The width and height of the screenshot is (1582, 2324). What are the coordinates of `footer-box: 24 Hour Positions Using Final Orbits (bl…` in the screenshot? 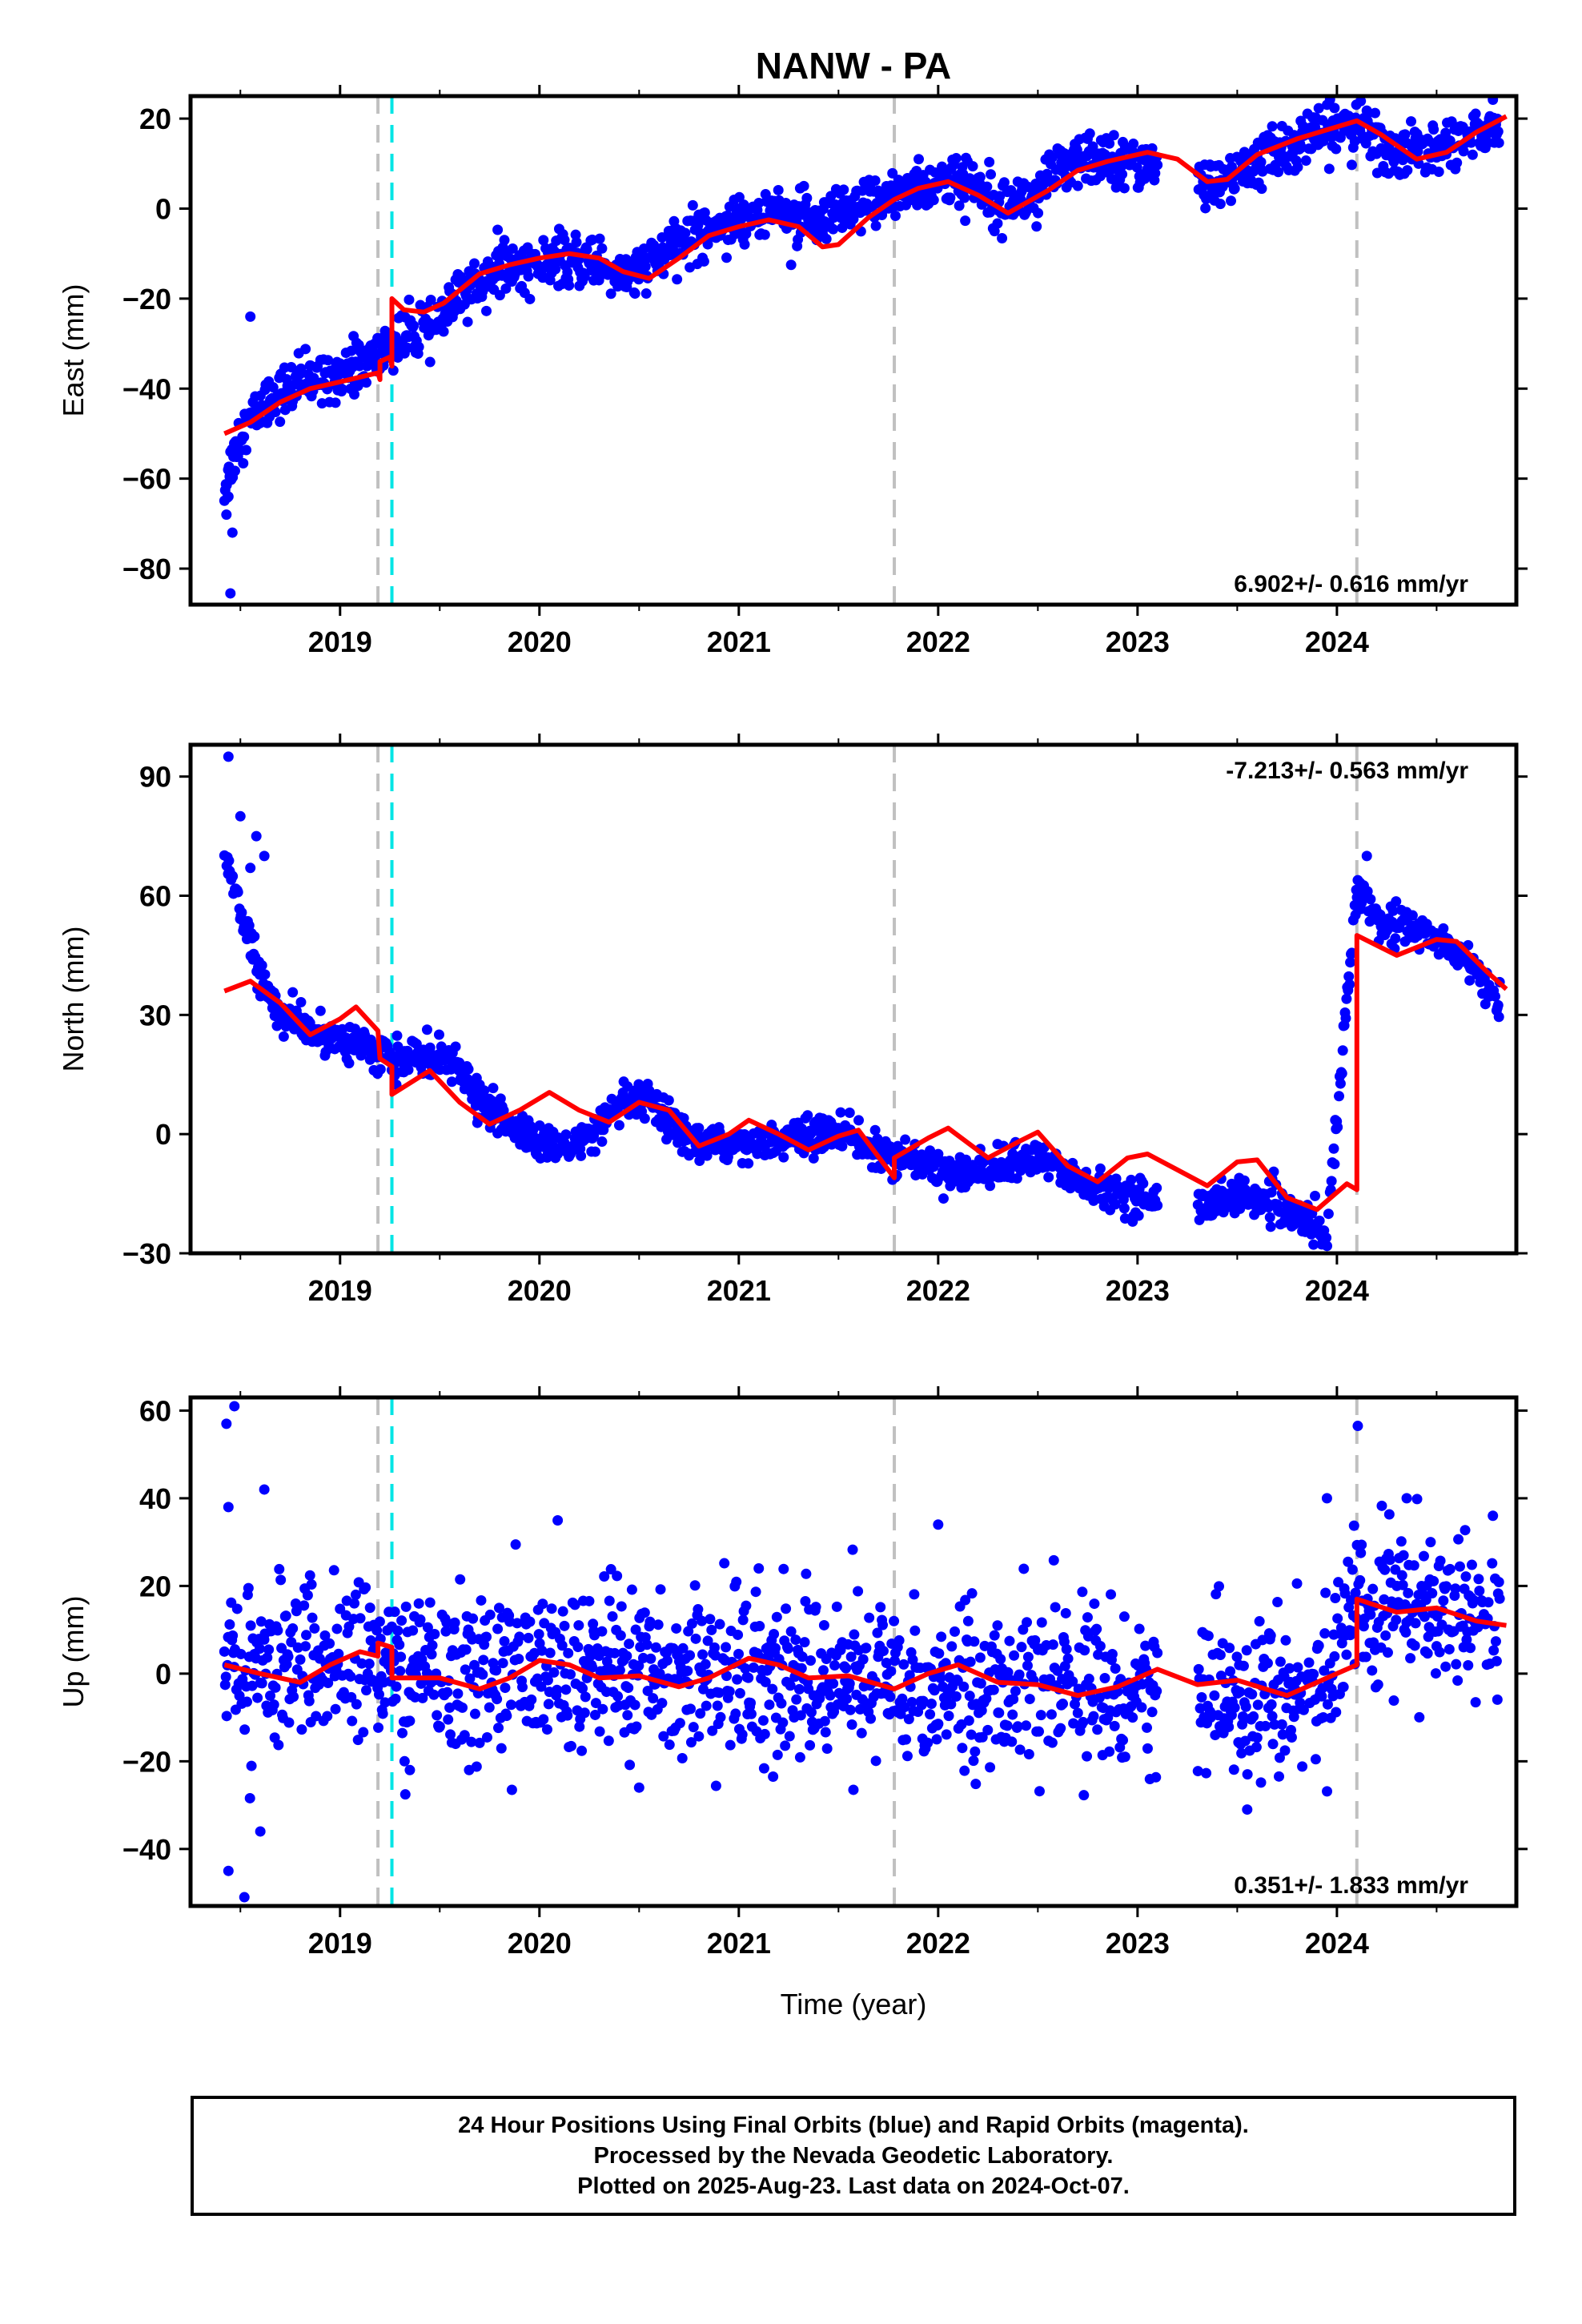 It's located at (853, 2156).